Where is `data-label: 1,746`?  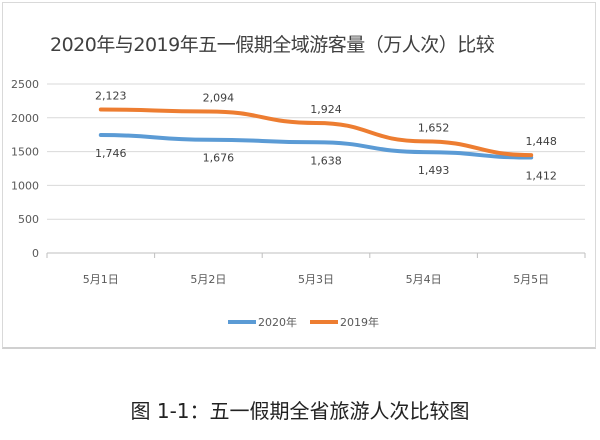 data-label: 1,746 is located at coordinates (111, 153).